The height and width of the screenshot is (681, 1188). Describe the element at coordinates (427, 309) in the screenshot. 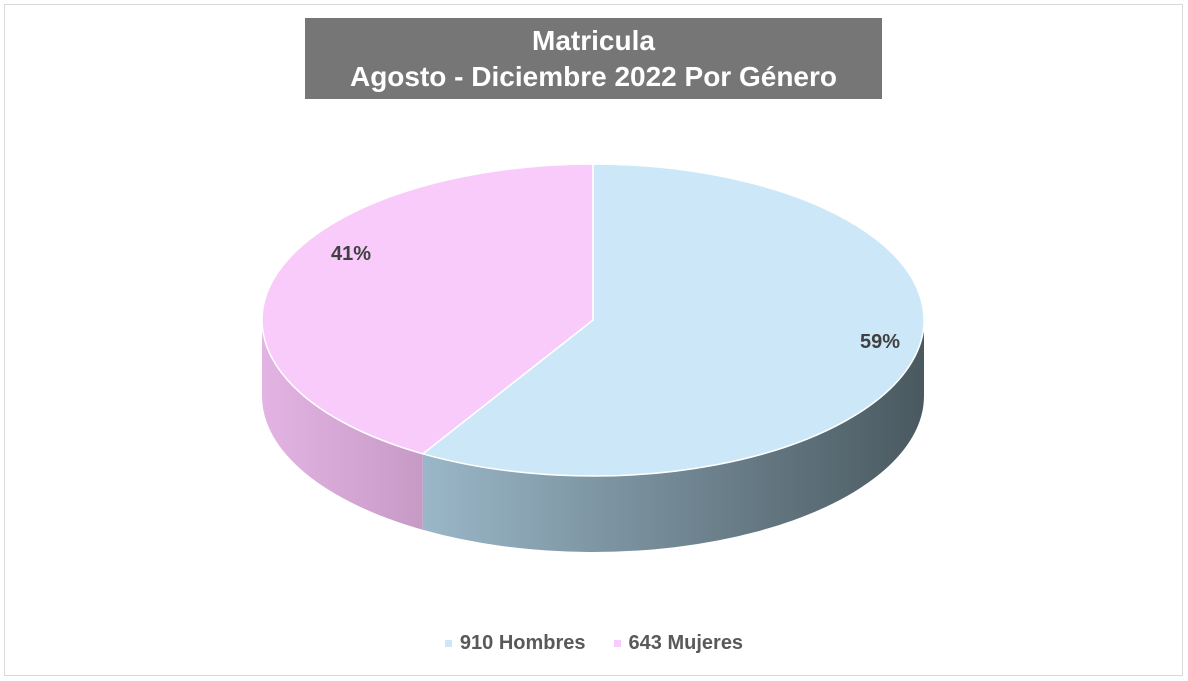

I see `pie-slice-mujeres` at that location.